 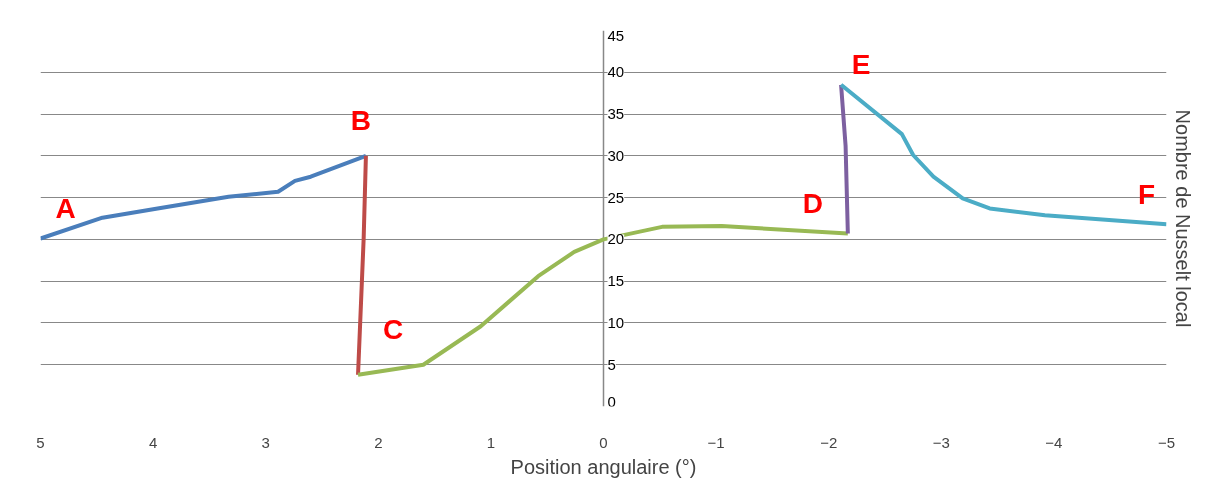 I want to click on annotation: B, so click(x=361, y=121).